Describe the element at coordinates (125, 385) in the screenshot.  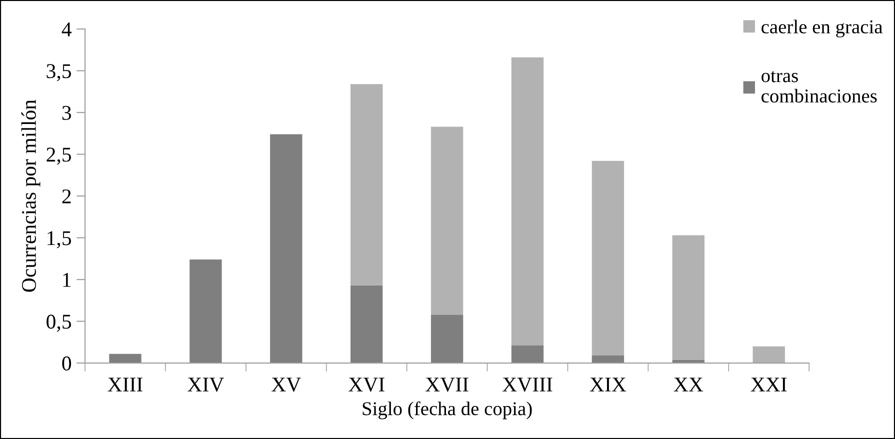
I see `x-tick-label: XIII` at that location.